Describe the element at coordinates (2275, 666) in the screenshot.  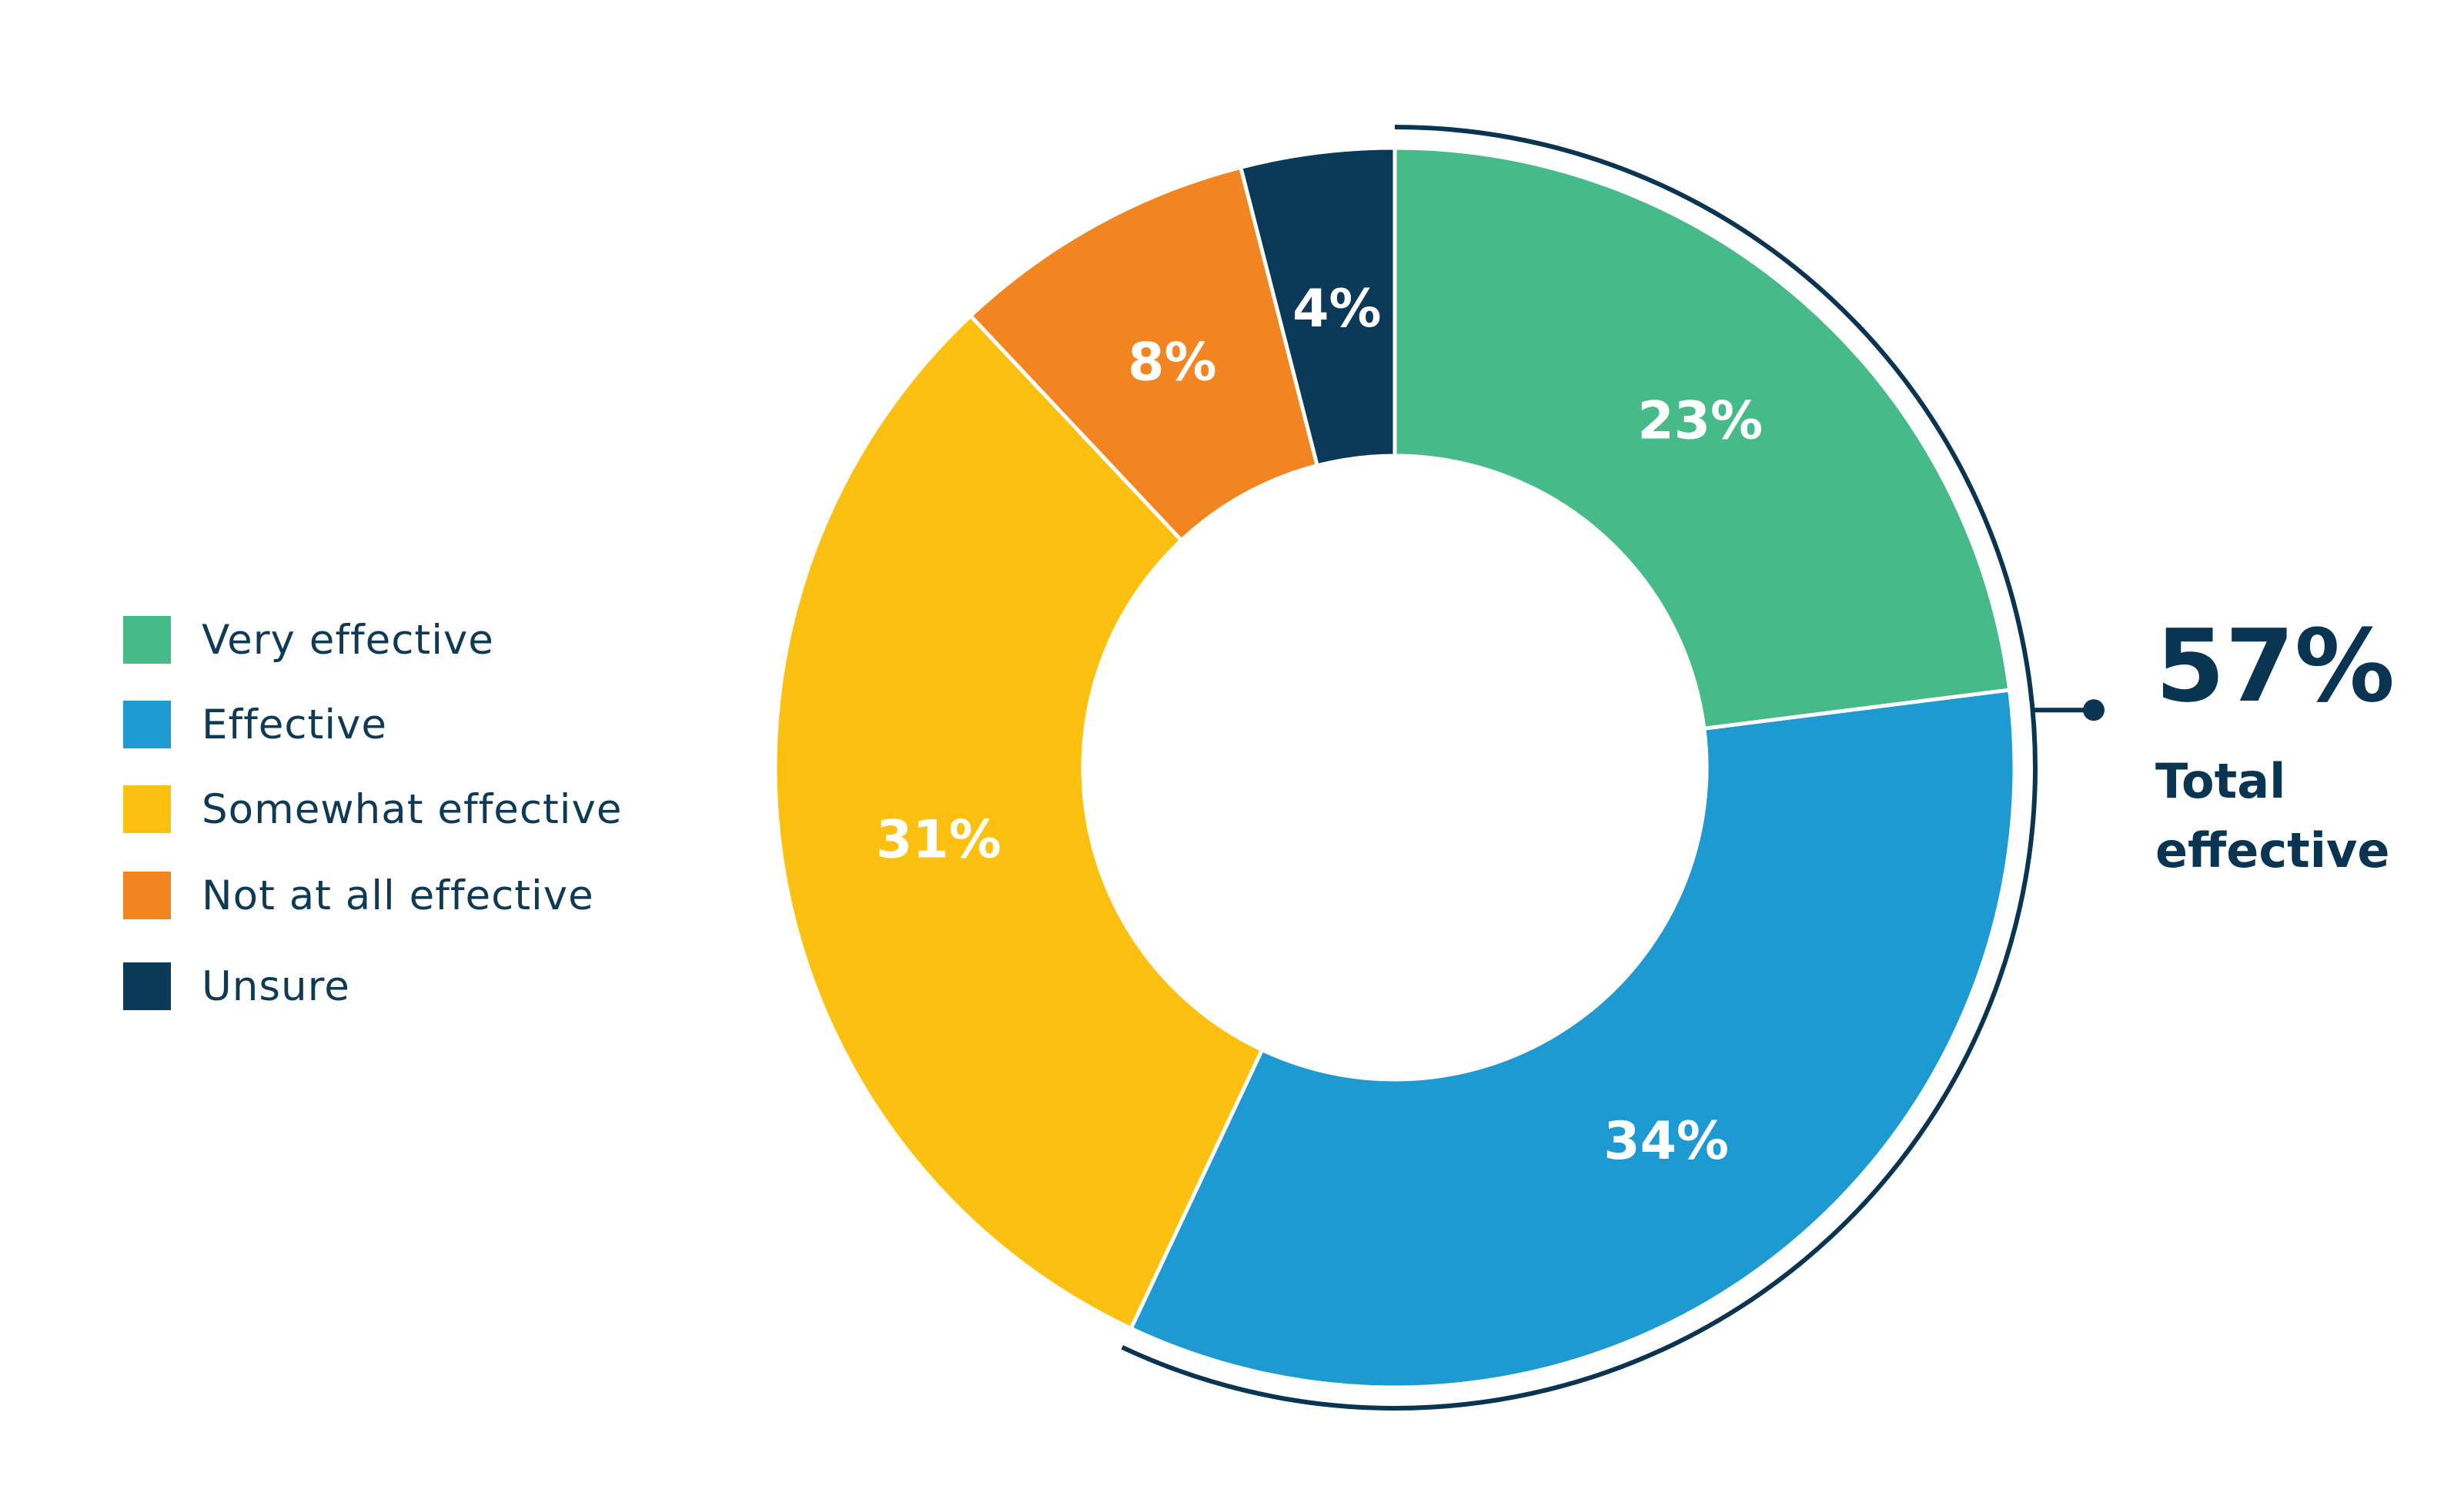
I see `total-effective-value: 57%` at that location.